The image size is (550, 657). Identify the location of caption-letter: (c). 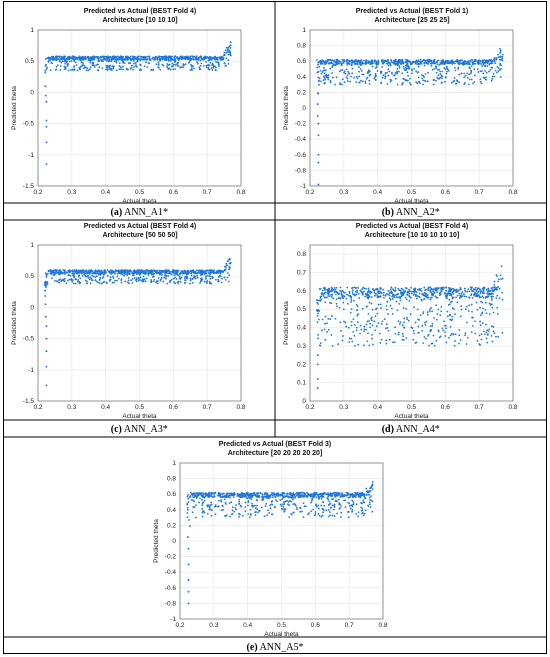
(116, 429).